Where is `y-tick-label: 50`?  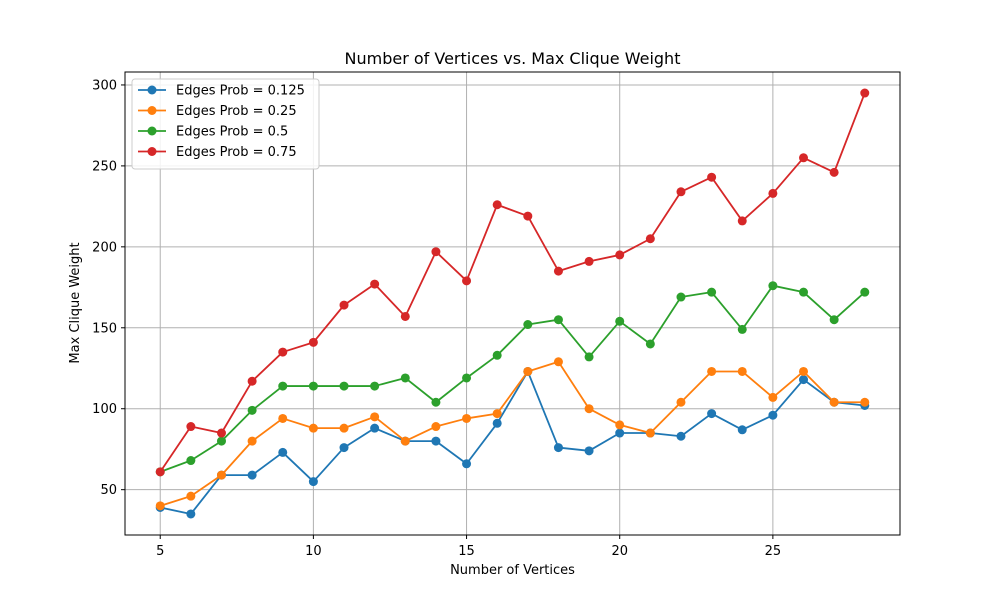 y-tick-label: 50 is located at coordinates (108, 490).